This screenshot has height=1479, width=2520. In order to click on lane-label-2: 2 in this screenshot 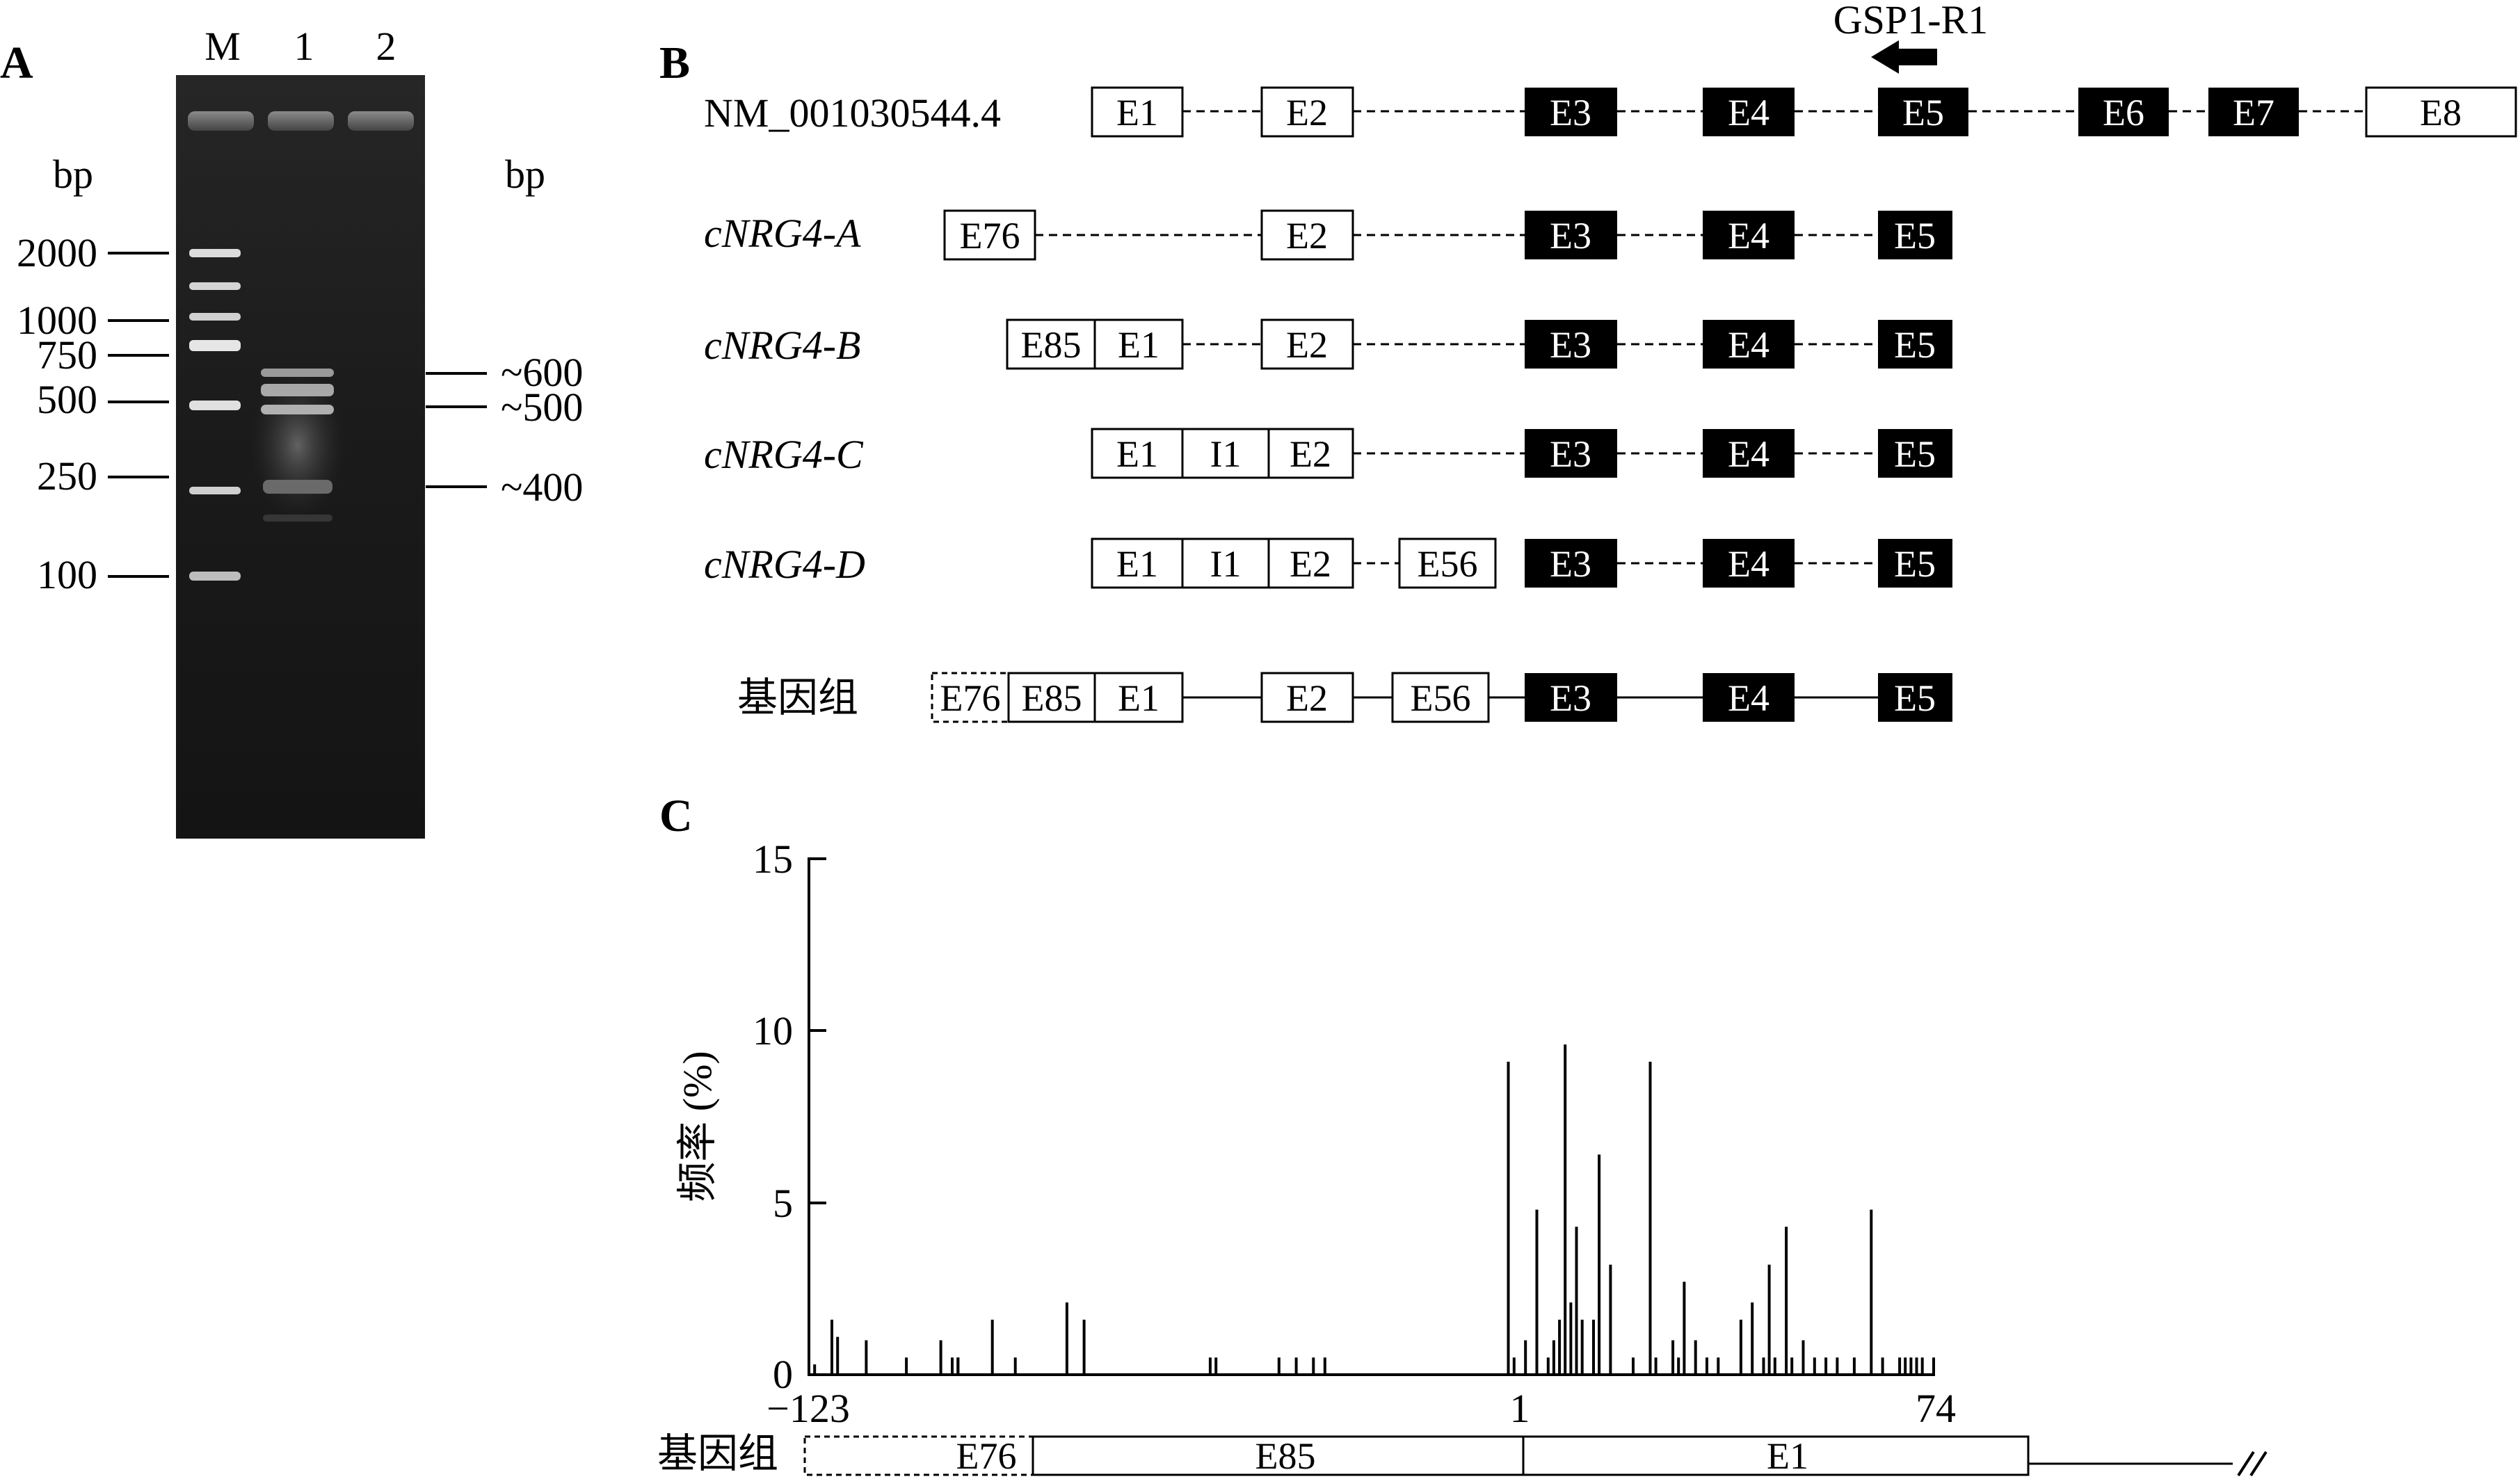, I will do `click(386, 46)`.